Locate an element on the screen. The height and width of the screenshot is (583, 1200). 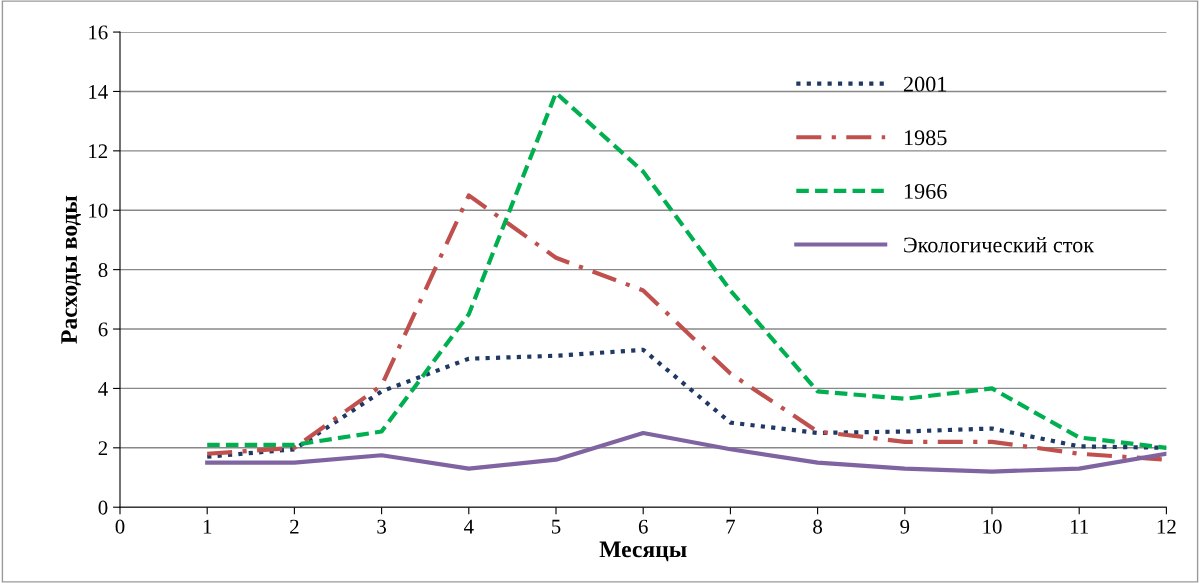
x-tick-label: 1 is located at coordinates (207, 526).